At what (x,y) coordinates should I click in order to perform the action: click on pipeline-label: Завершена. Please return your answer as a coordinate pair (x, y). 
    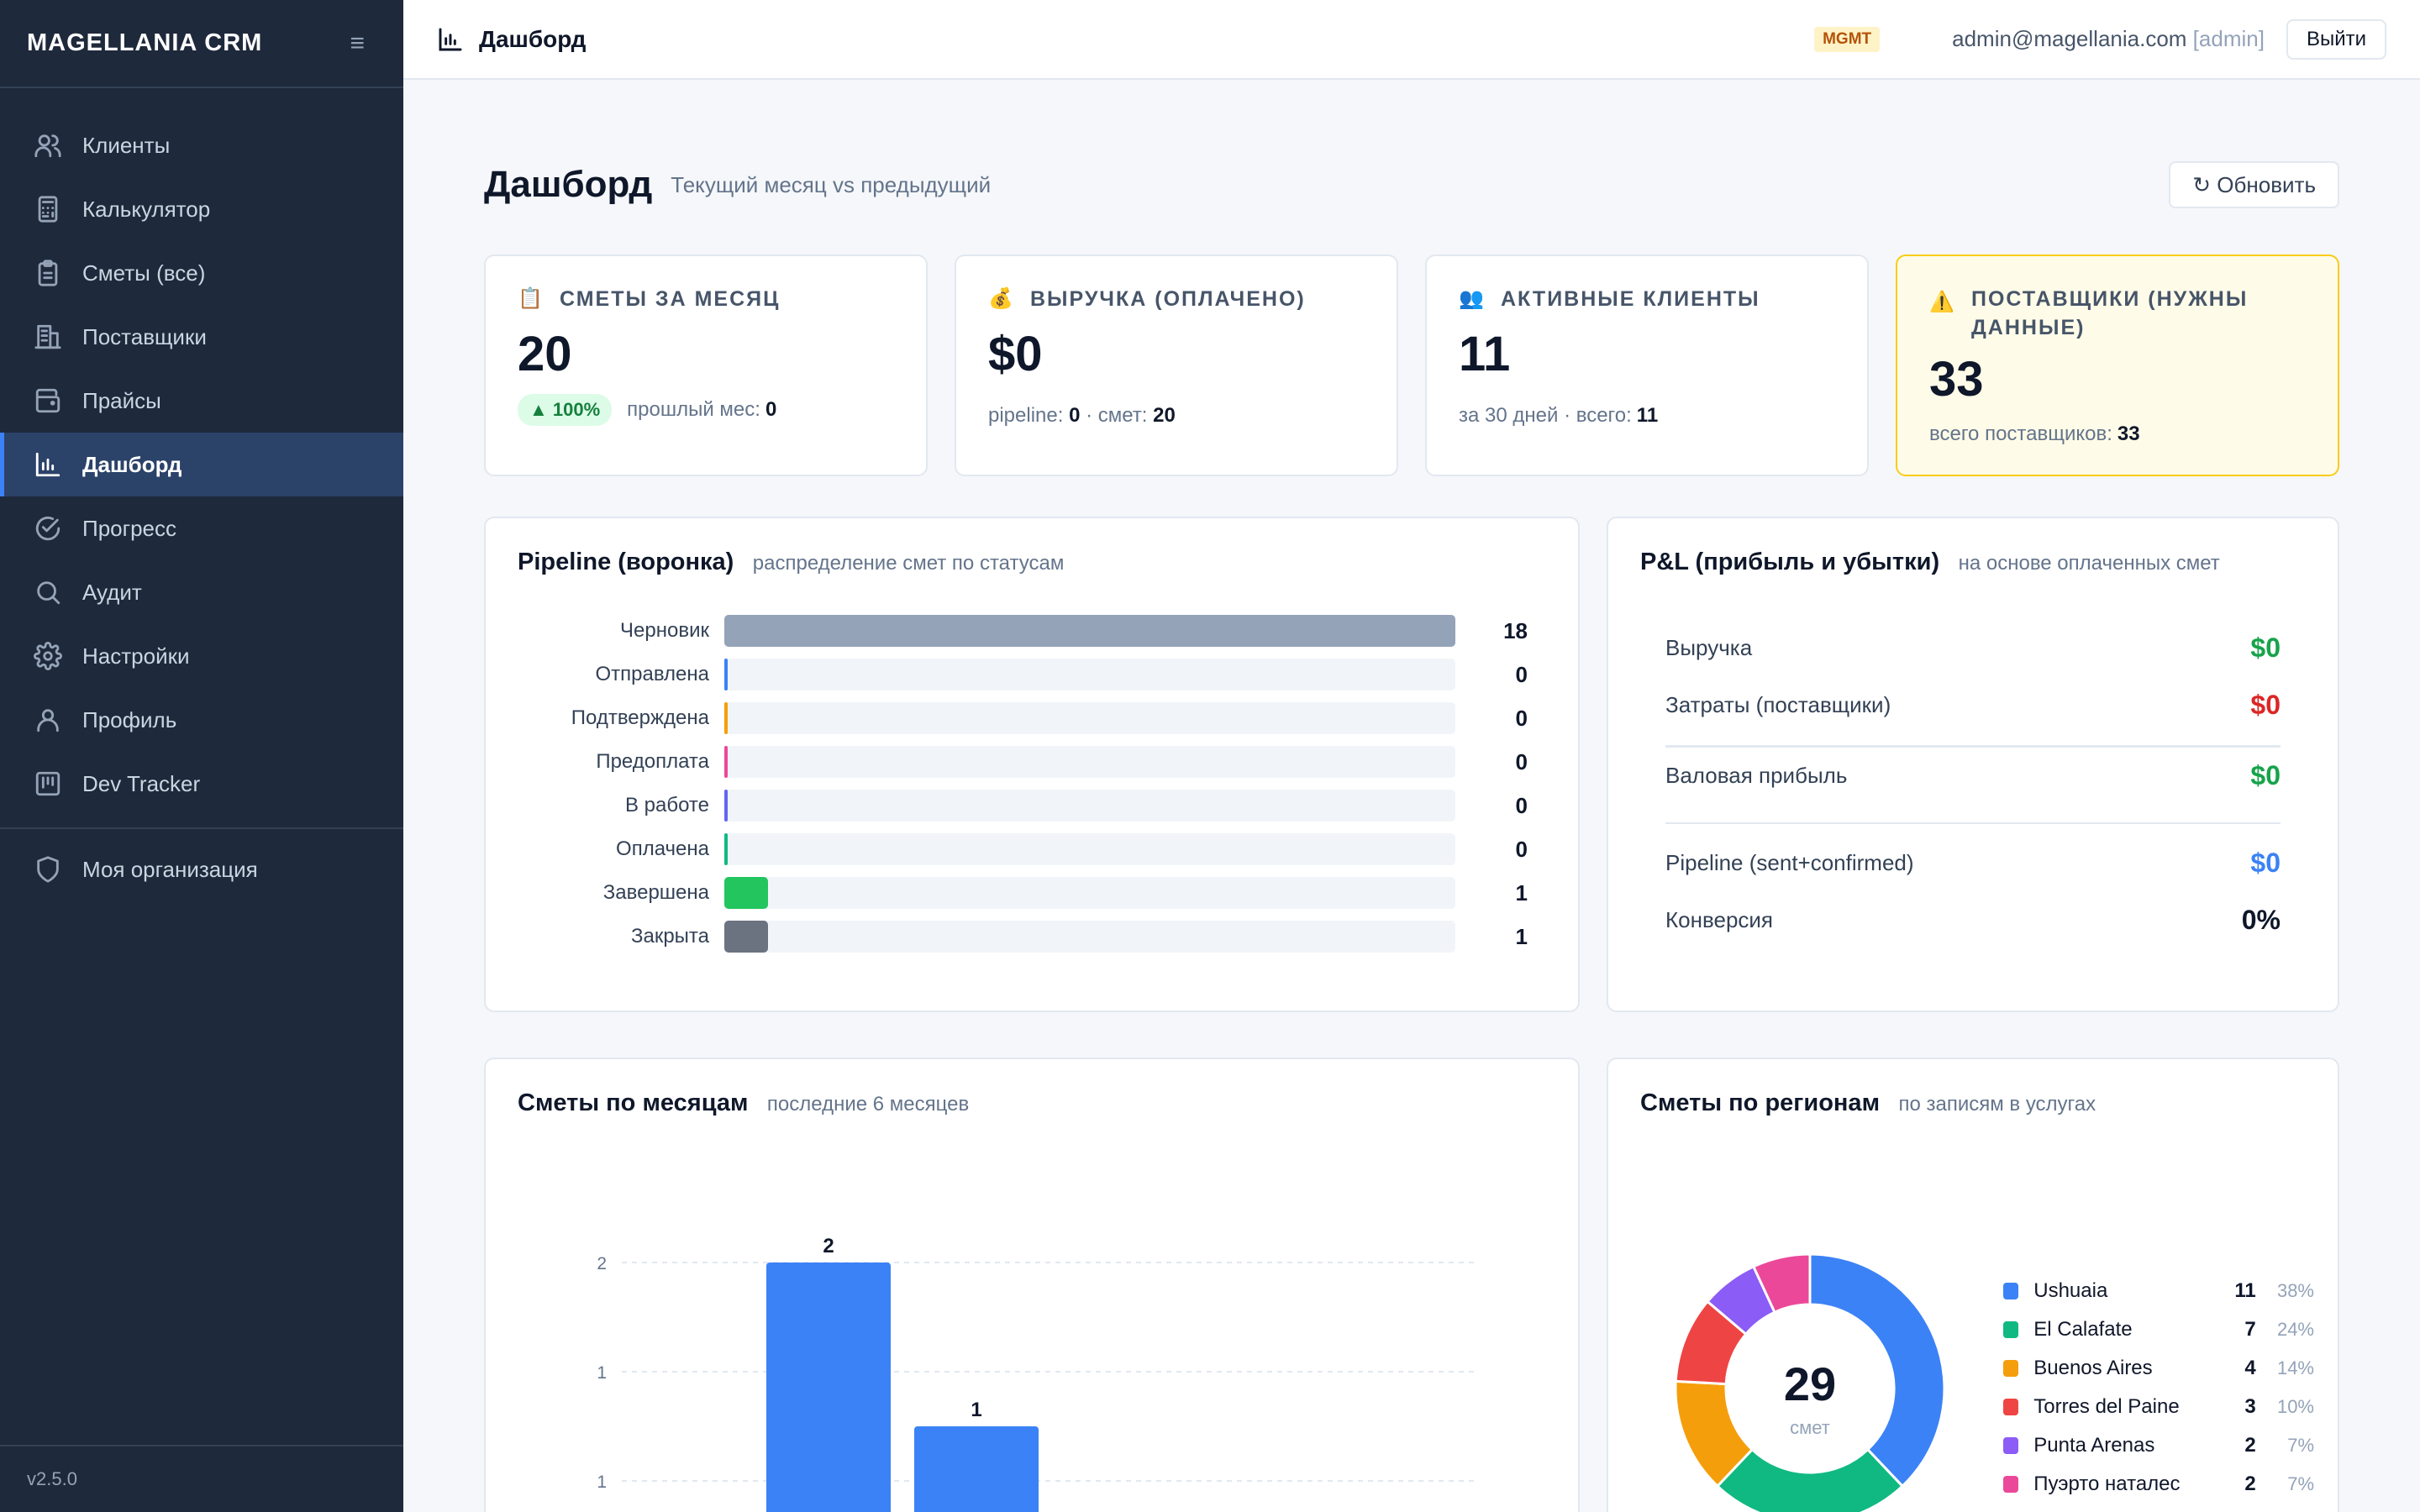
    Looking at the image, I should click on (656, 892).